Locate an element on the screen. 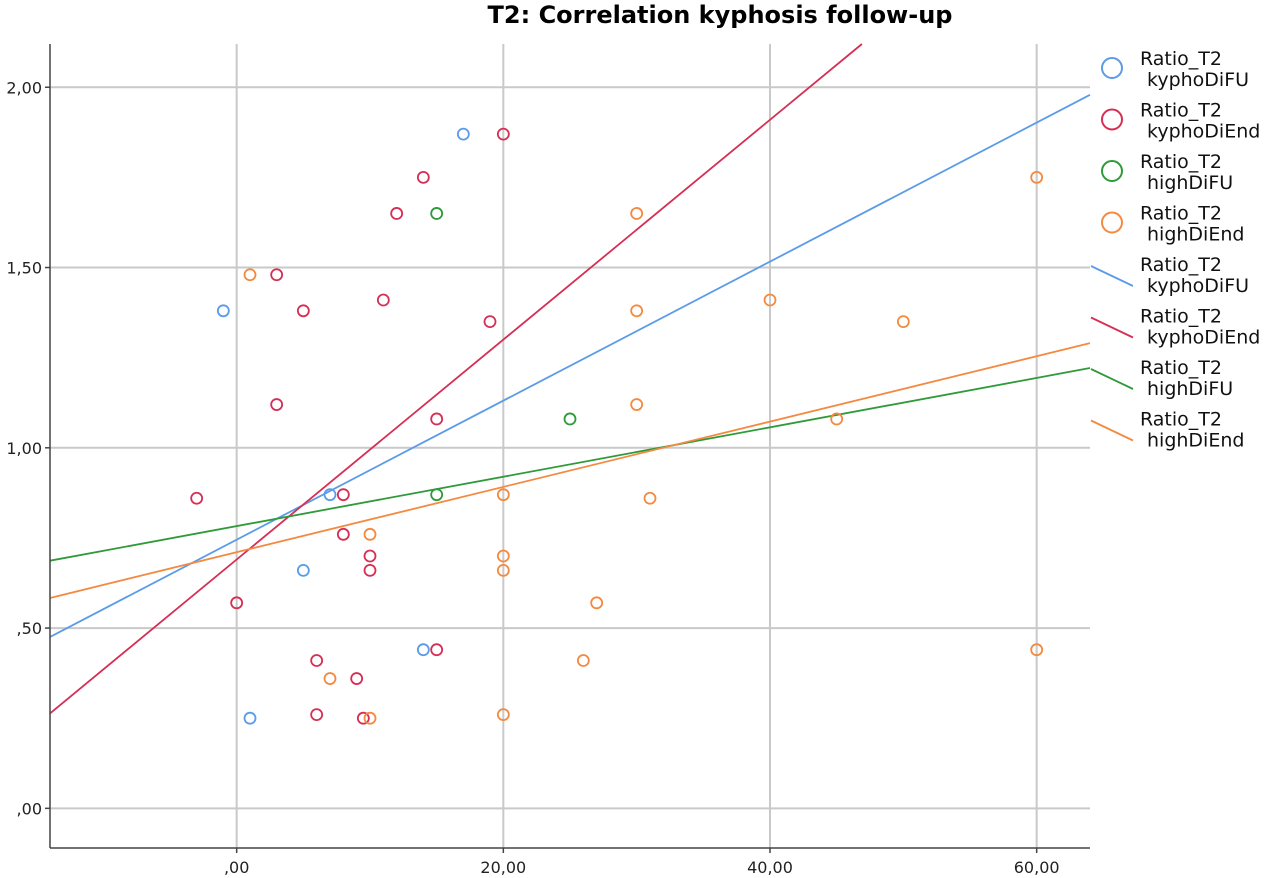  legend-label-point-kyphoDiFU: Ratio_T2 kyphoDiFU is located at coordinates (1194, 69).